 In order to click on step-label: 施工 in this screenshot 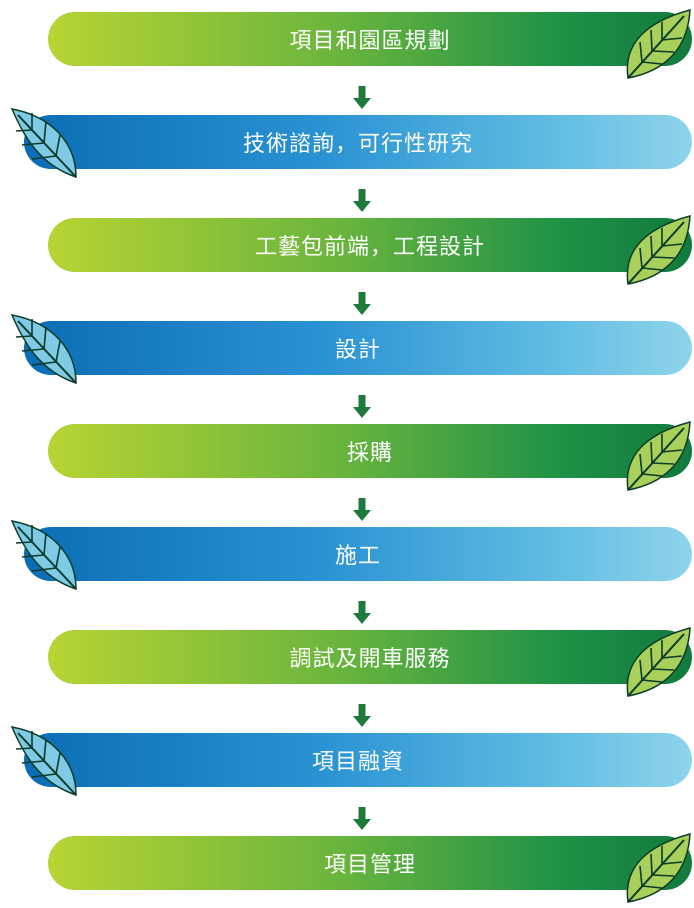, I will do `click(357, 556)`.